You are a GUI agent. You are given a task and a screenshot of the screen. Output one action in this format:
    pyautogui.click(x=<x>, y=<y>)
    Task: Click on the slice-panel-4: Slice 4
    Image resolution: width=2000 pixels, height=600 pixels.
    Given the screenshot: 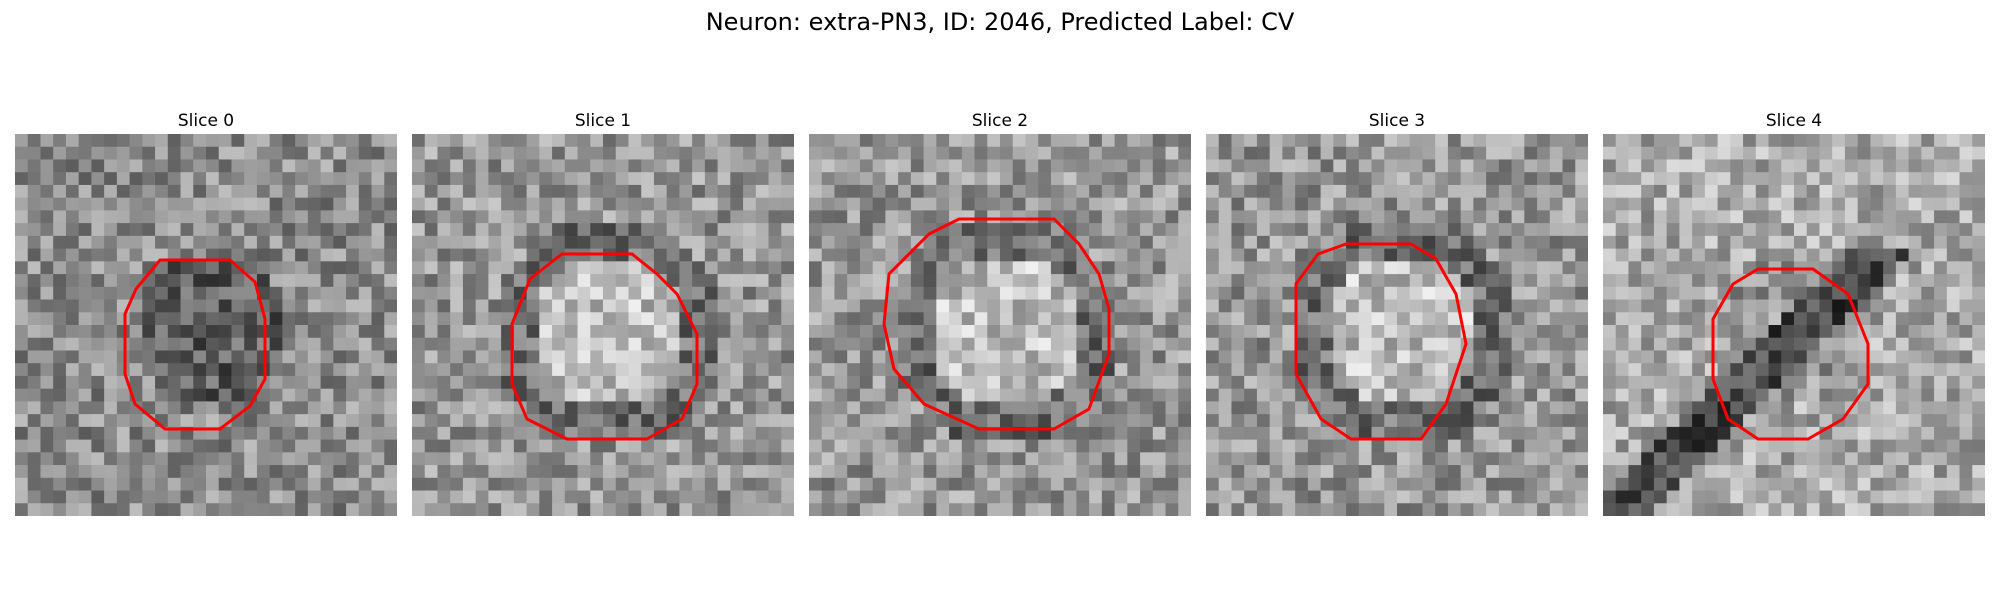 What is the action you would take?
    pyautogui.click(x=1794, y=312)
    